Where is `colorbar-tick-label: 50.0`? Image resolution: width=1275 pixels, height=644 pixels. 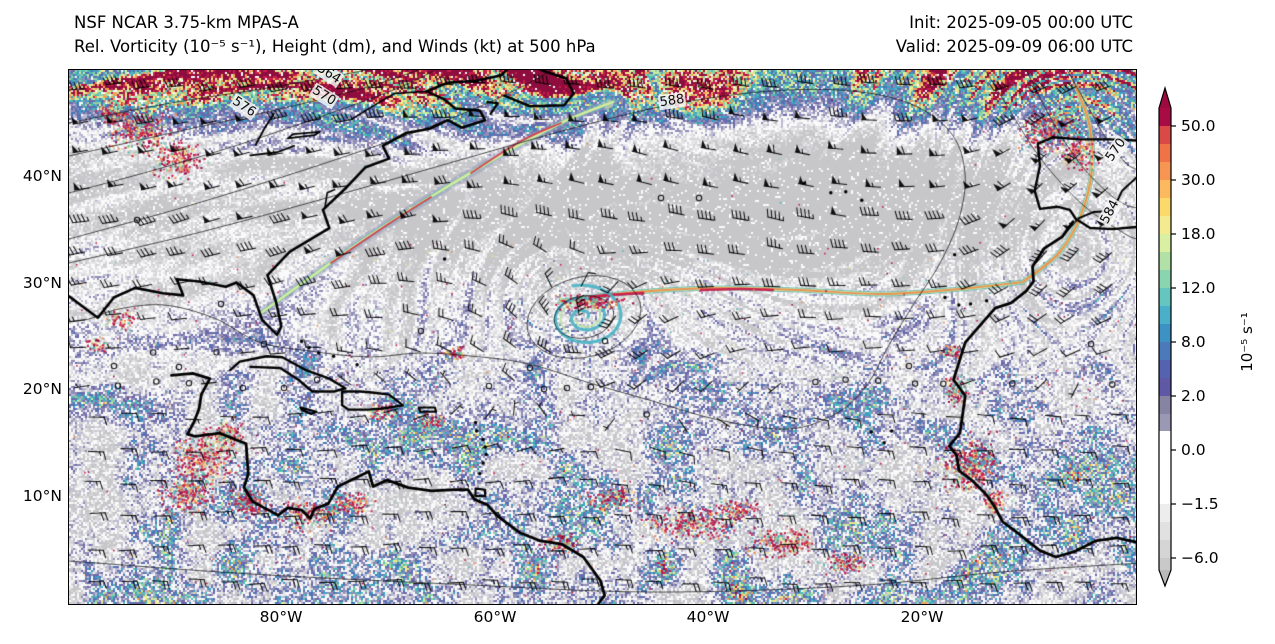 colorbar-tick-label: 50.0 is located at coordinates (1198, 126).